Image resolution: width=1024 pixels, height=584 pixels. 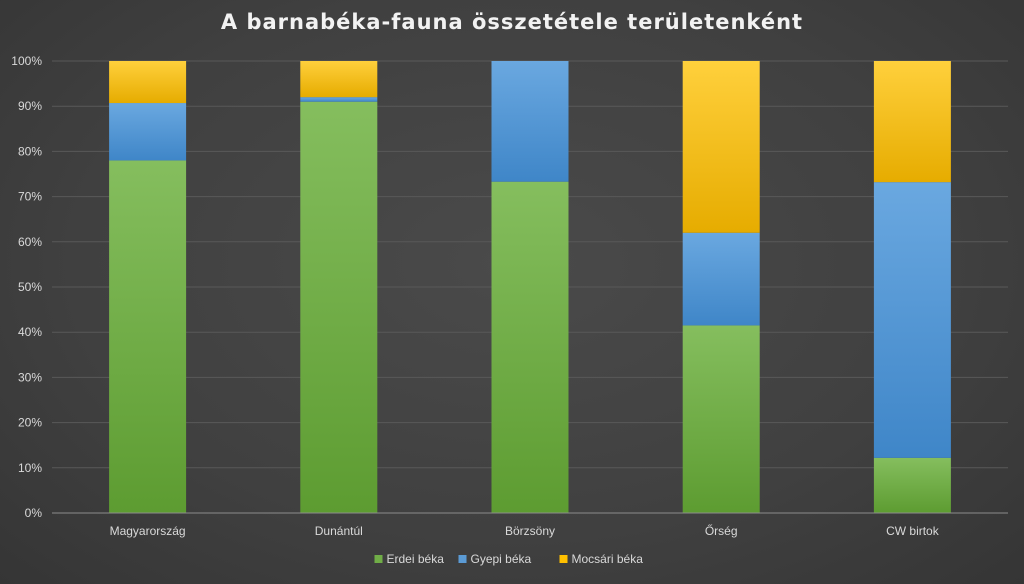 I want to click on x-tick-label: CW birtok, so click(x=913, y=531).